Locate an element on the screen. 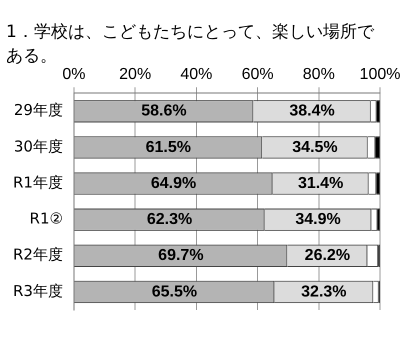 This screenshot has width=420, height=338. data-label: 65.5% is located at coordinates (175, 291).